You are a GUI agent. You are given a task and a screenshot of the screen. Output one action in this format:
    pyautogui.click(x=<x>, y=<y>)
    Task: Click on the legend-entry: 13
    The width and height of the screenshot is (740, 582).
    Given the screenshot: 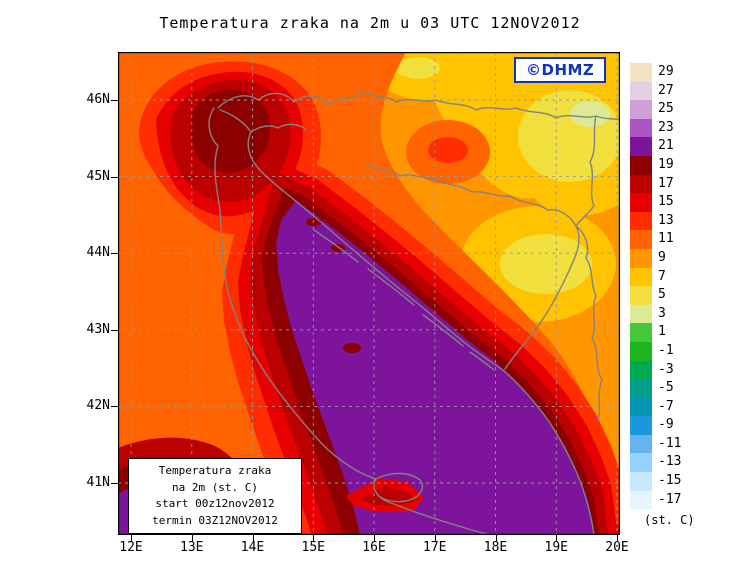 What is the action you would take?
    pyautogui.click(x=655, y=221)
    